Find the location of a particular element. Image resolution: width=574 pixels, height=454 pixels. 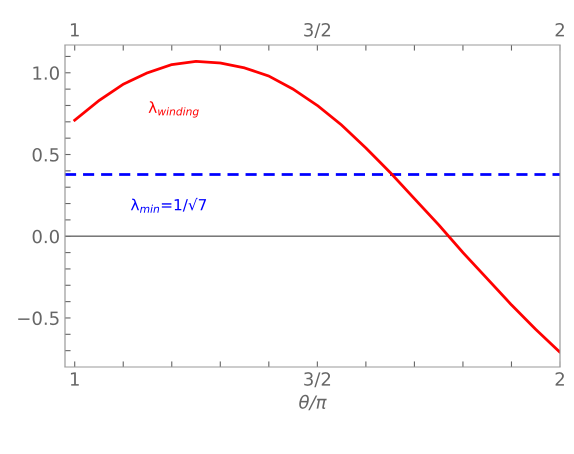

x2-tick-label: 1 is located at coordinates (74, 29).